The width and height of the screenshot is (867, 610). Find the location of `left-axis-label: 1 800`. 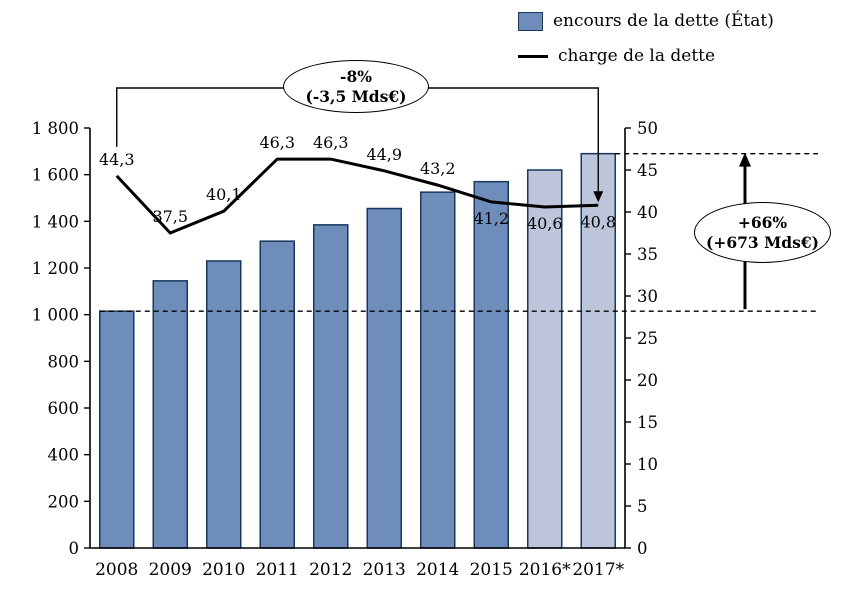

left-axis-label: 1 800 is located at coordinates (55, 128).